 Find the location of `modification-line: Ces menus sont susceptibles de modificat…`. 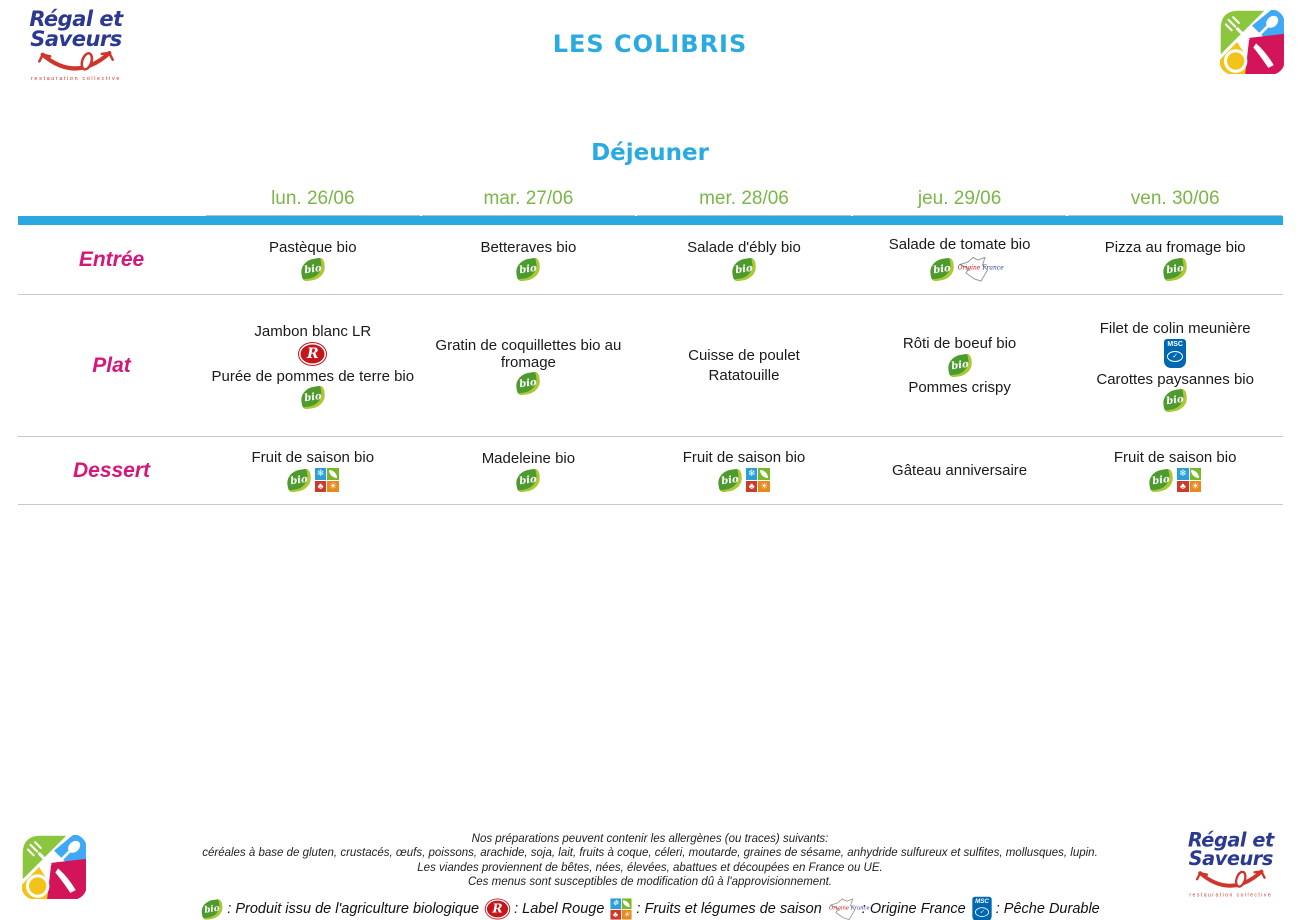

modification-line: Ces menus sont susceptibles de modificat… is located at coordinates (649, 882).